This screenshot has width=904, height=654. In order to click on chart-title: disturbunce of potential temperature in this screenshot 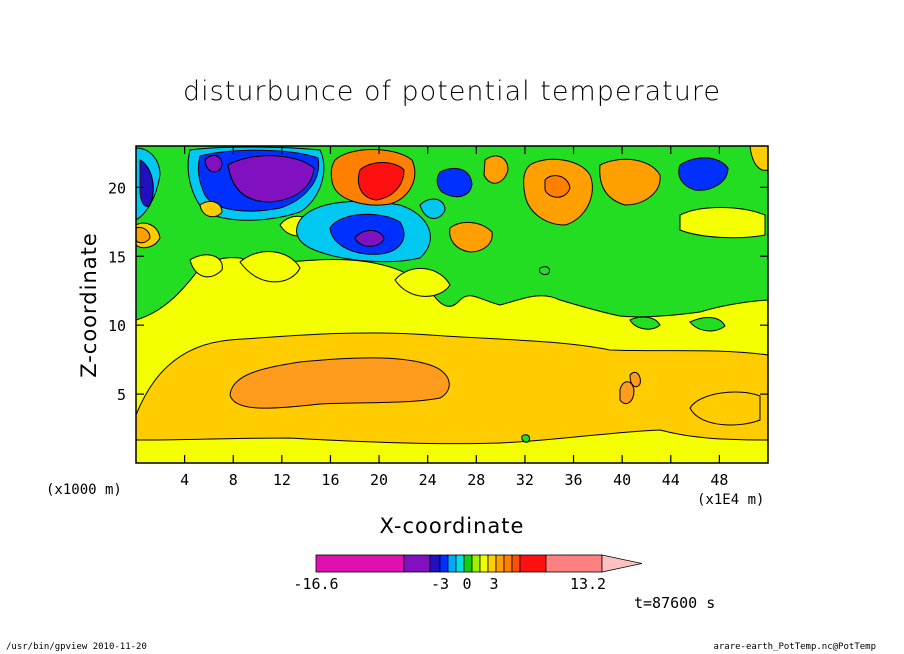, I will do `click(452, 91)`.